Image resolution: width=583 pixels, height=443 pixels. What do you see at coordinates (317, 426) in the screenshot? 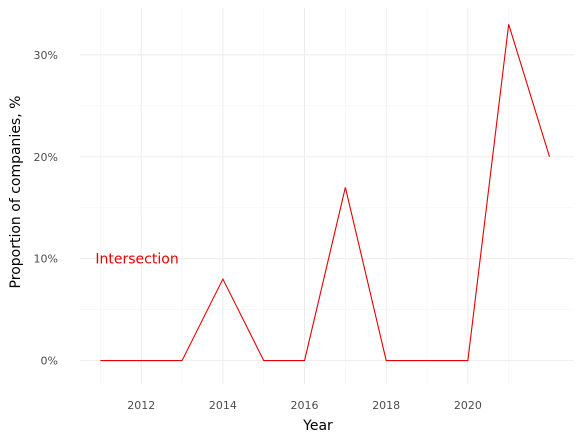
I see `x-axis-title: Year` at bounding box center [317, 426].